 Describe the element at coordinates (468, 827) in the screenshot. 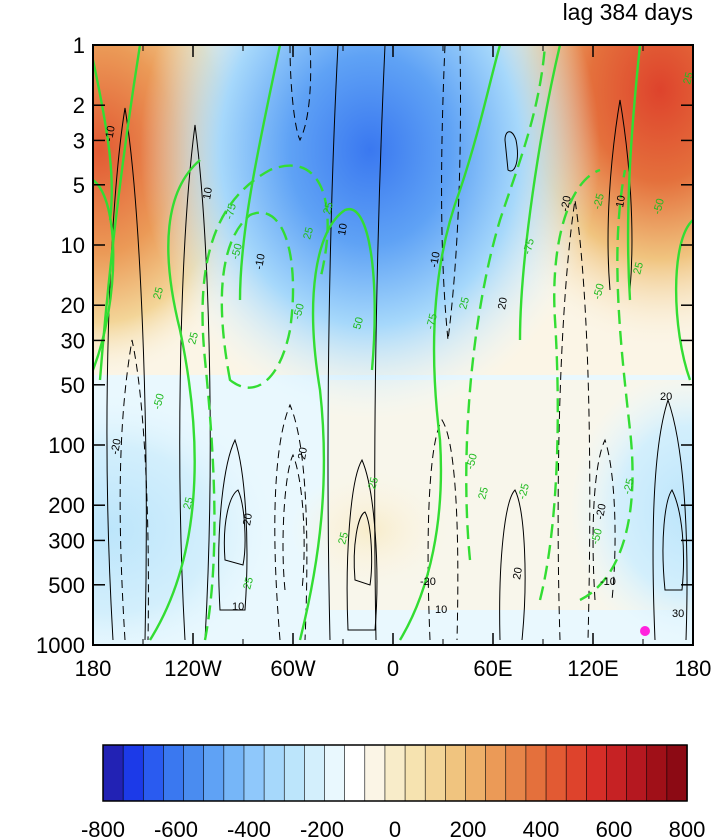

I see `colorbar-label: 200` at that location.